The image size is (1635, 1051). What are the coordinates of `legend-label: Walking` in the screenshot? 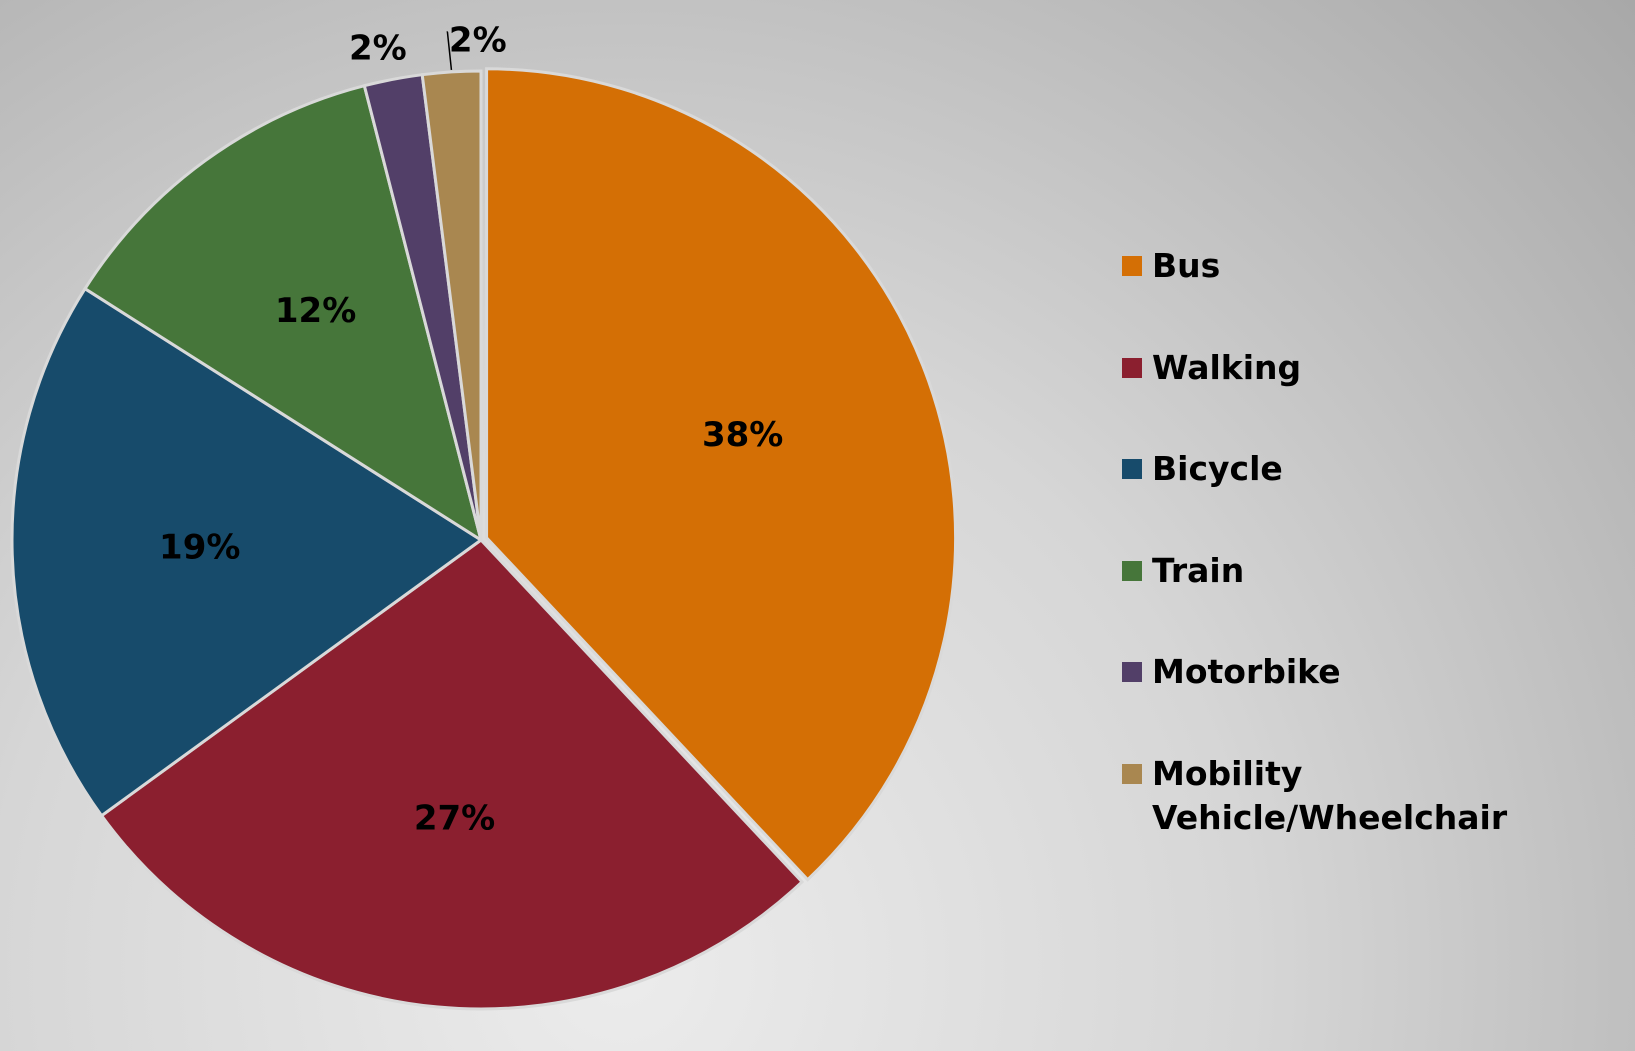 It's located at (1227, 367).